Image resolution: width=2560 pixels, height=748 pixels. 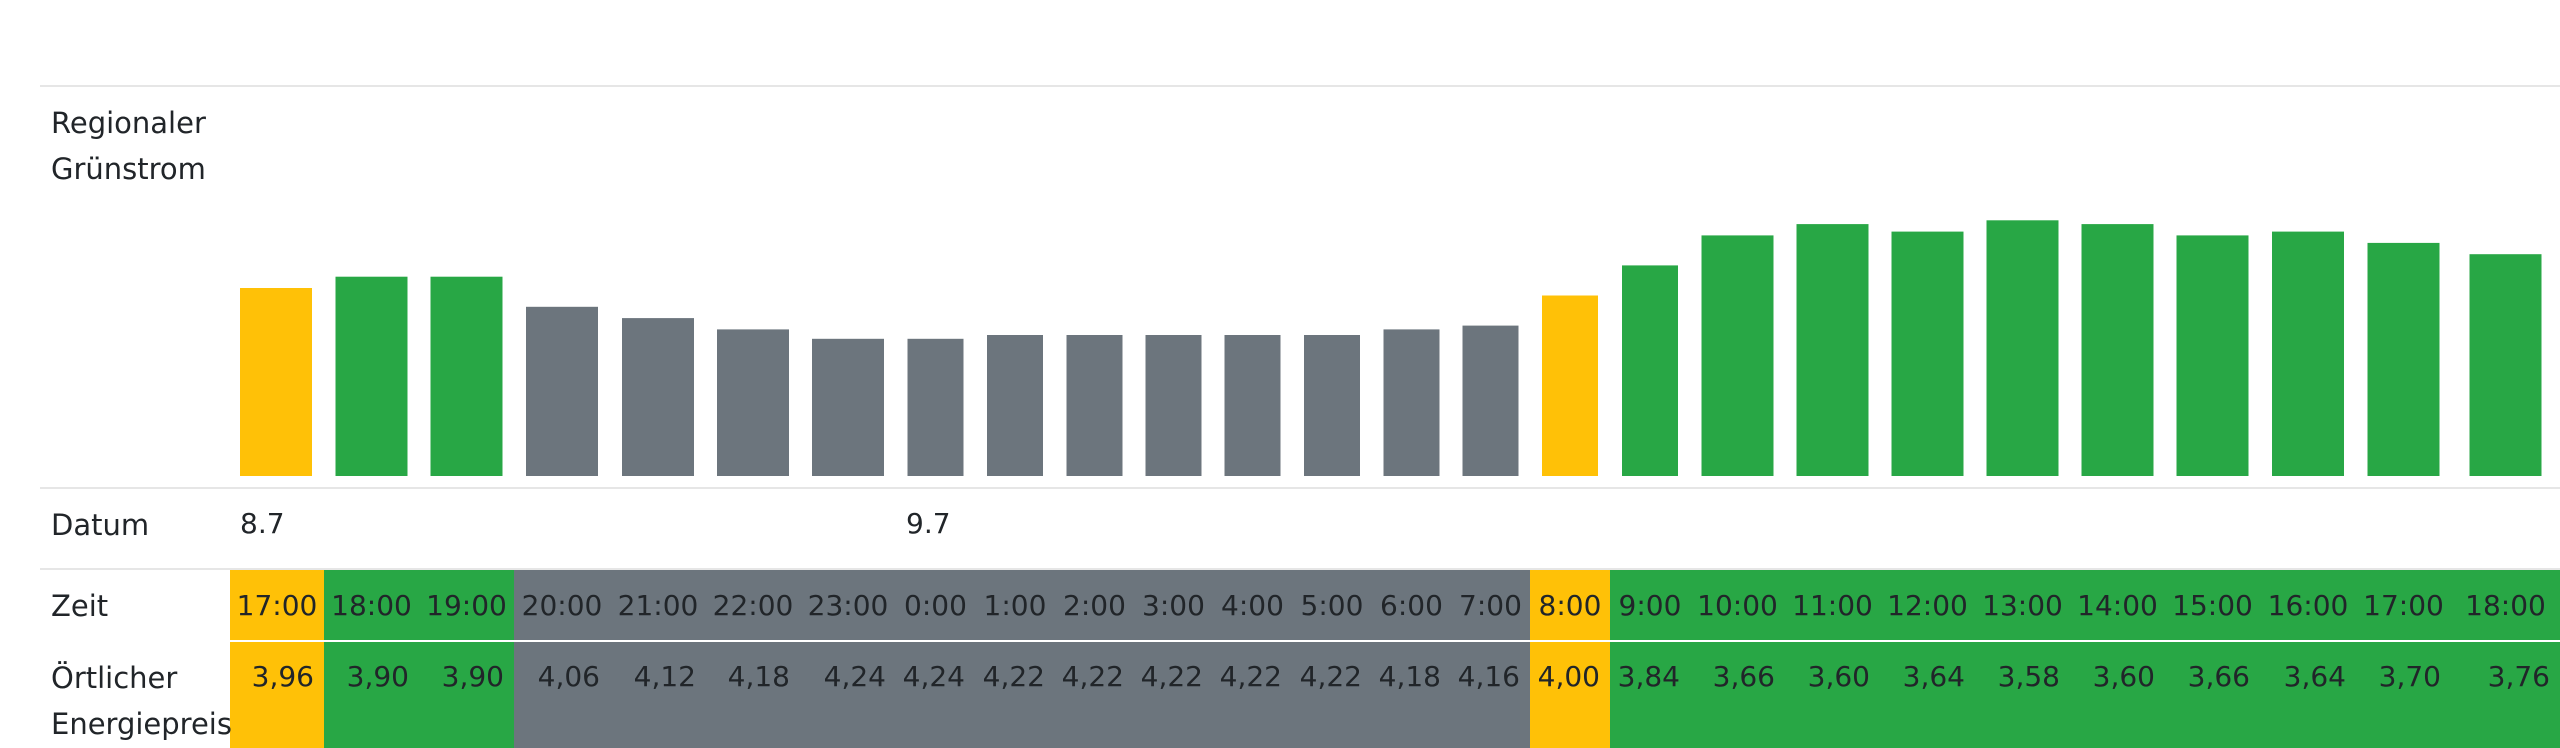 What do you see at coordinates (1490, 605) in the screenshot?
I see `time-cell: 7:00` at bounding box center [1490, 605].